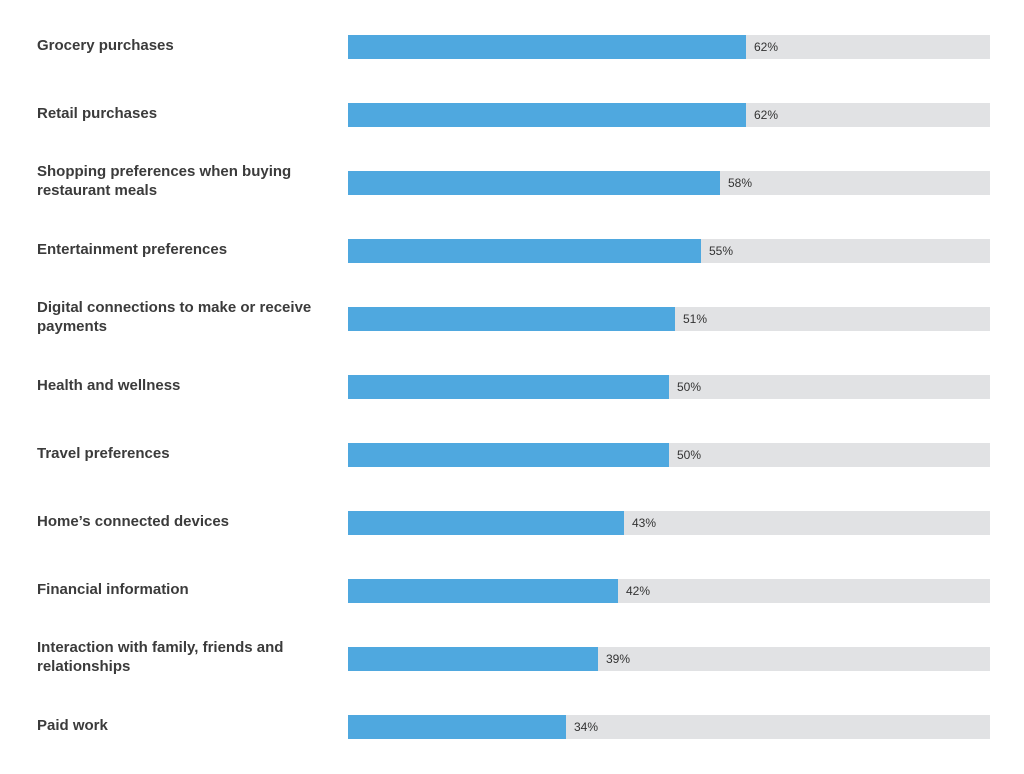  I want to click on value-label: 55%, so click(721, 251).